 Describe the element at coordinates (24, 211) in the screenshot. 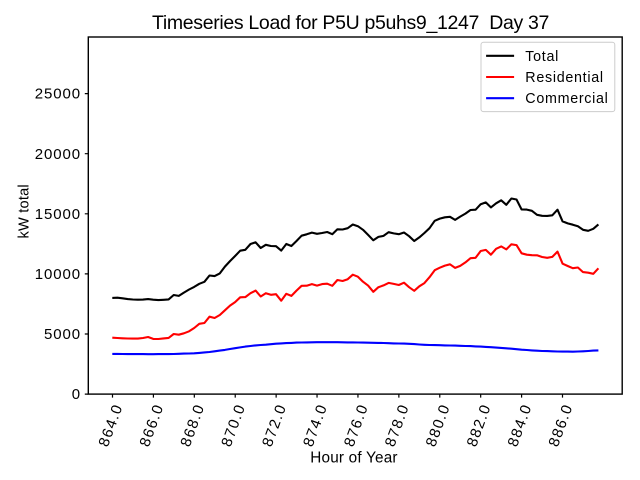

I see `svg-text: kW total` at that location.